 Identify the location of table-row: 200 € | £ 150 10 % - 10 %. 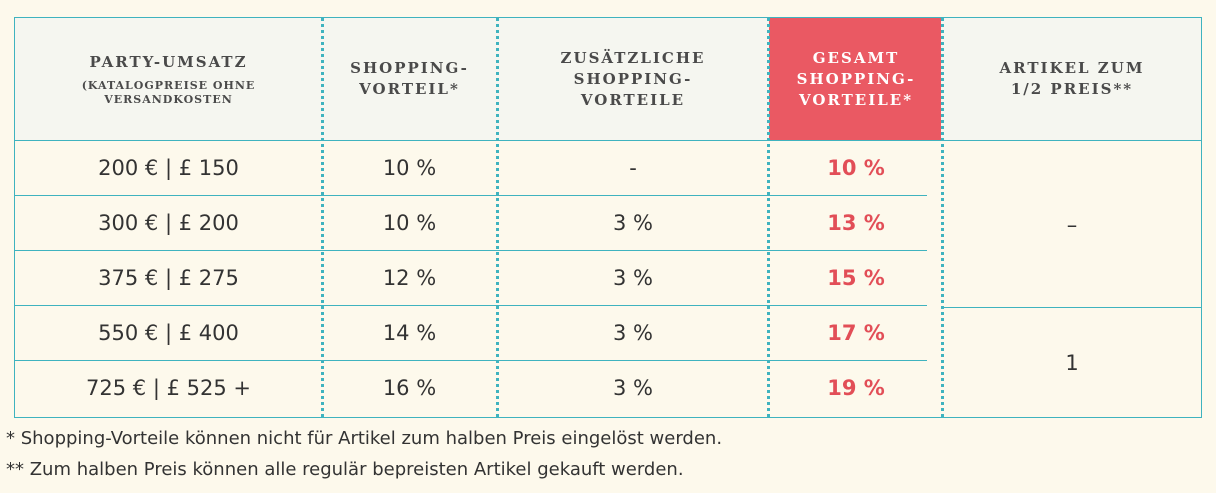
(471, 168).